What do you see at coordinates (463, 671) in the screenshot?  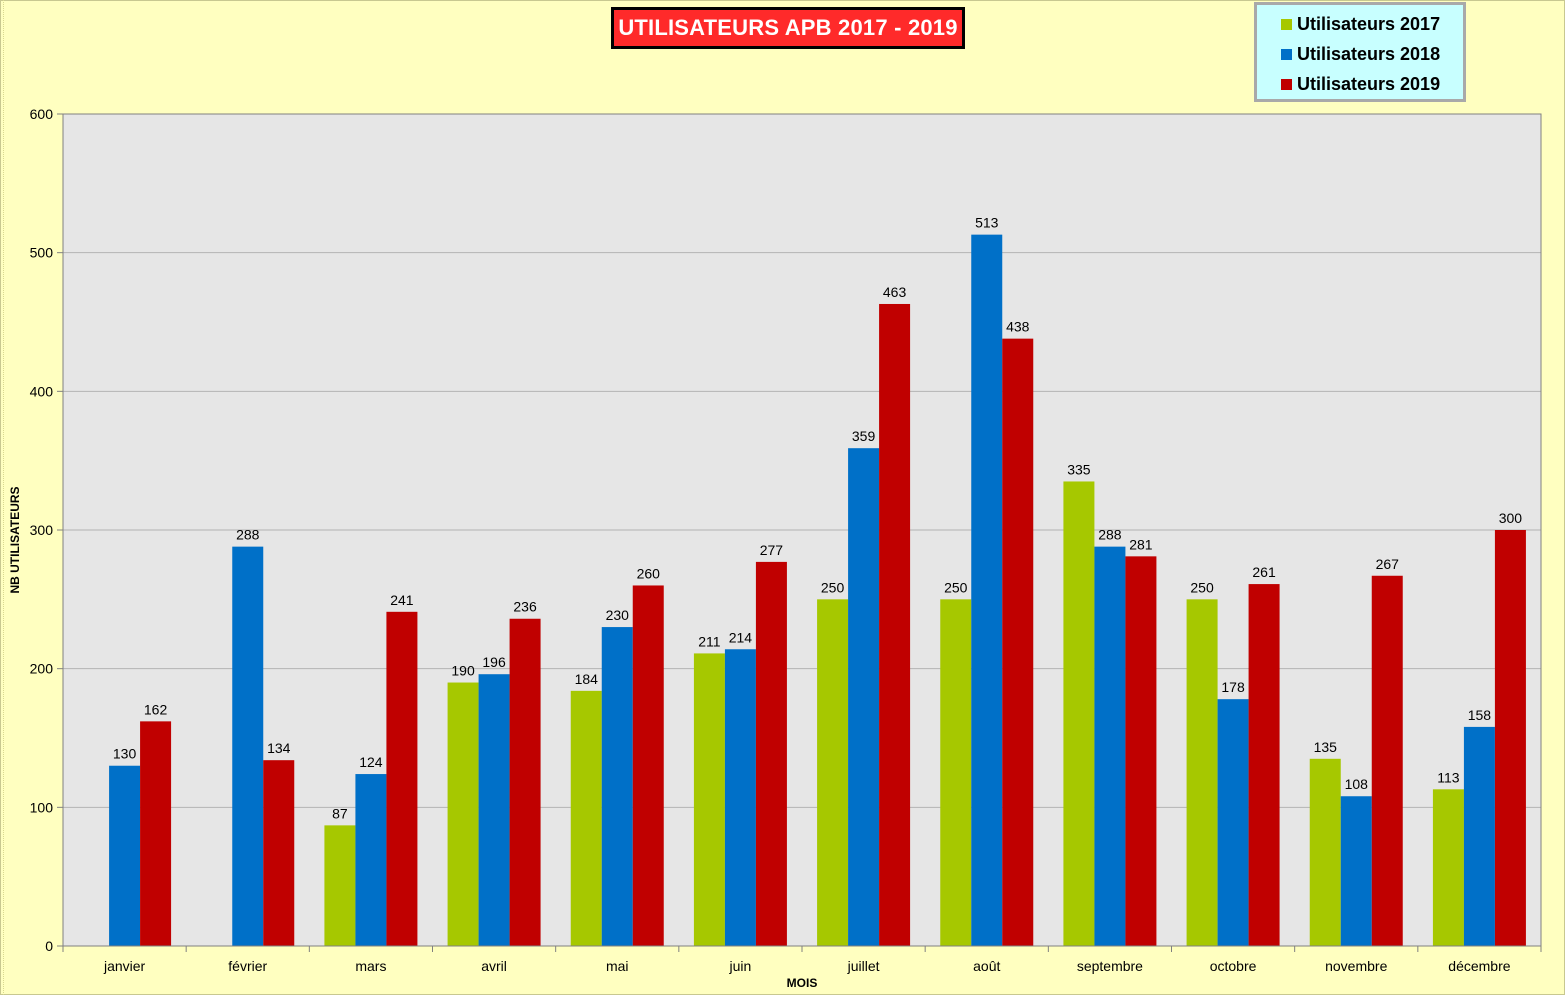 I see `data-label: 190` at bounding box center [463, 671].